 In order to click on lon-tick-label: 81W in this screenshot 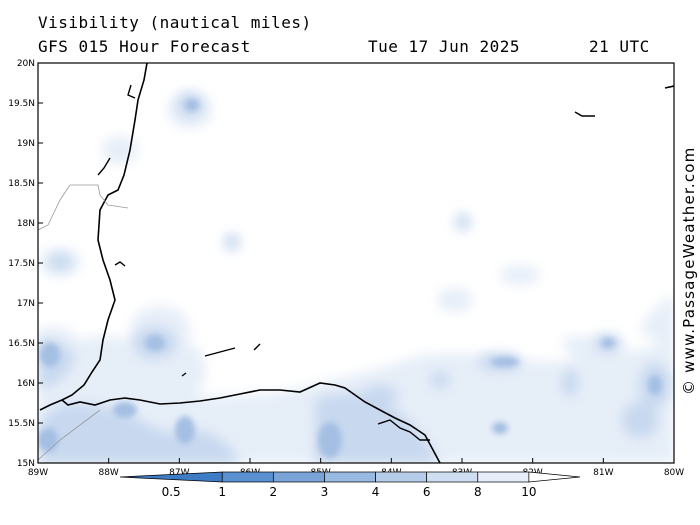, I will do `click(603, 473)`.